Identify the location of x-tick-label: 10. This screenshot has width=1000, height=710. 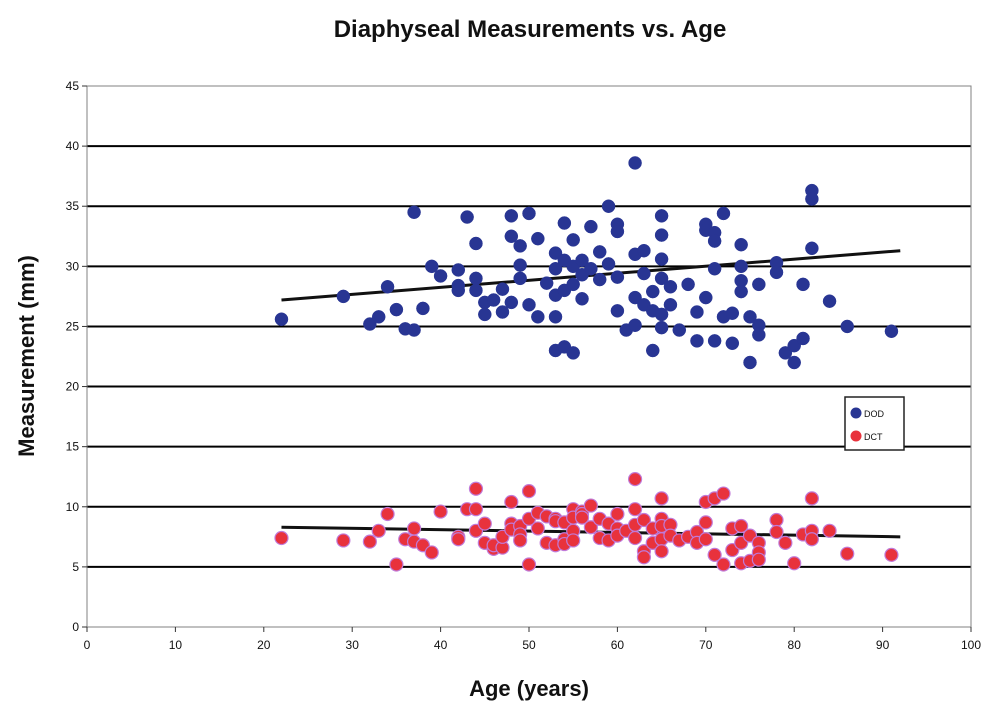
(176, 645).